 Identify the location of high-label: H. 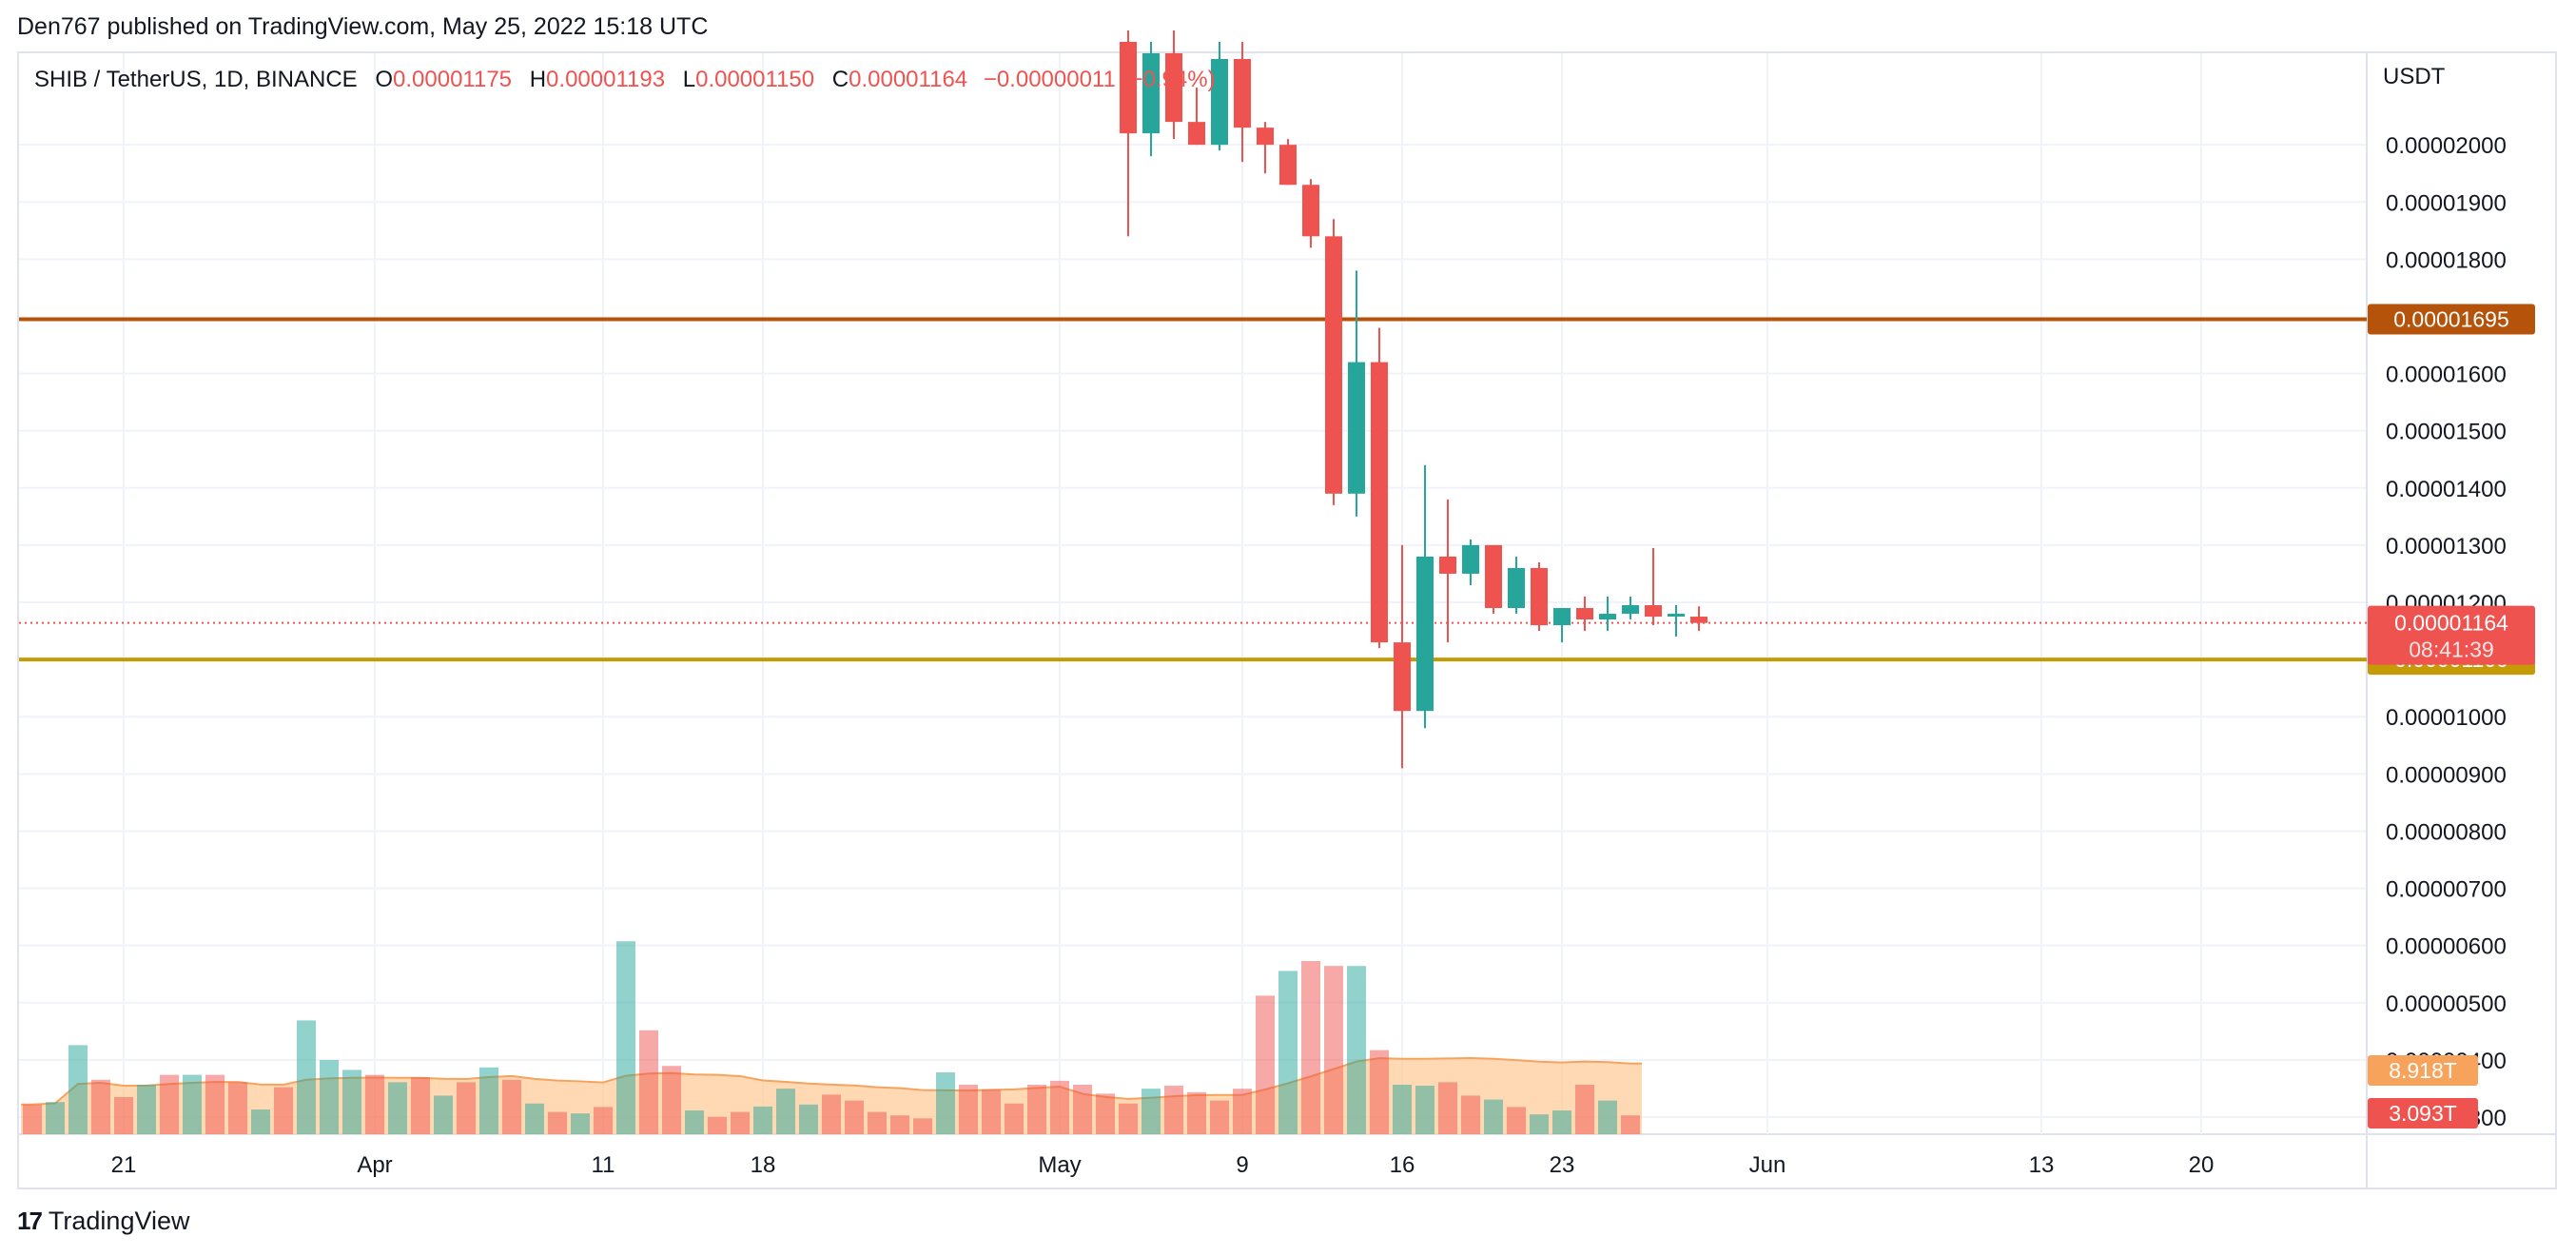
(538, 79).